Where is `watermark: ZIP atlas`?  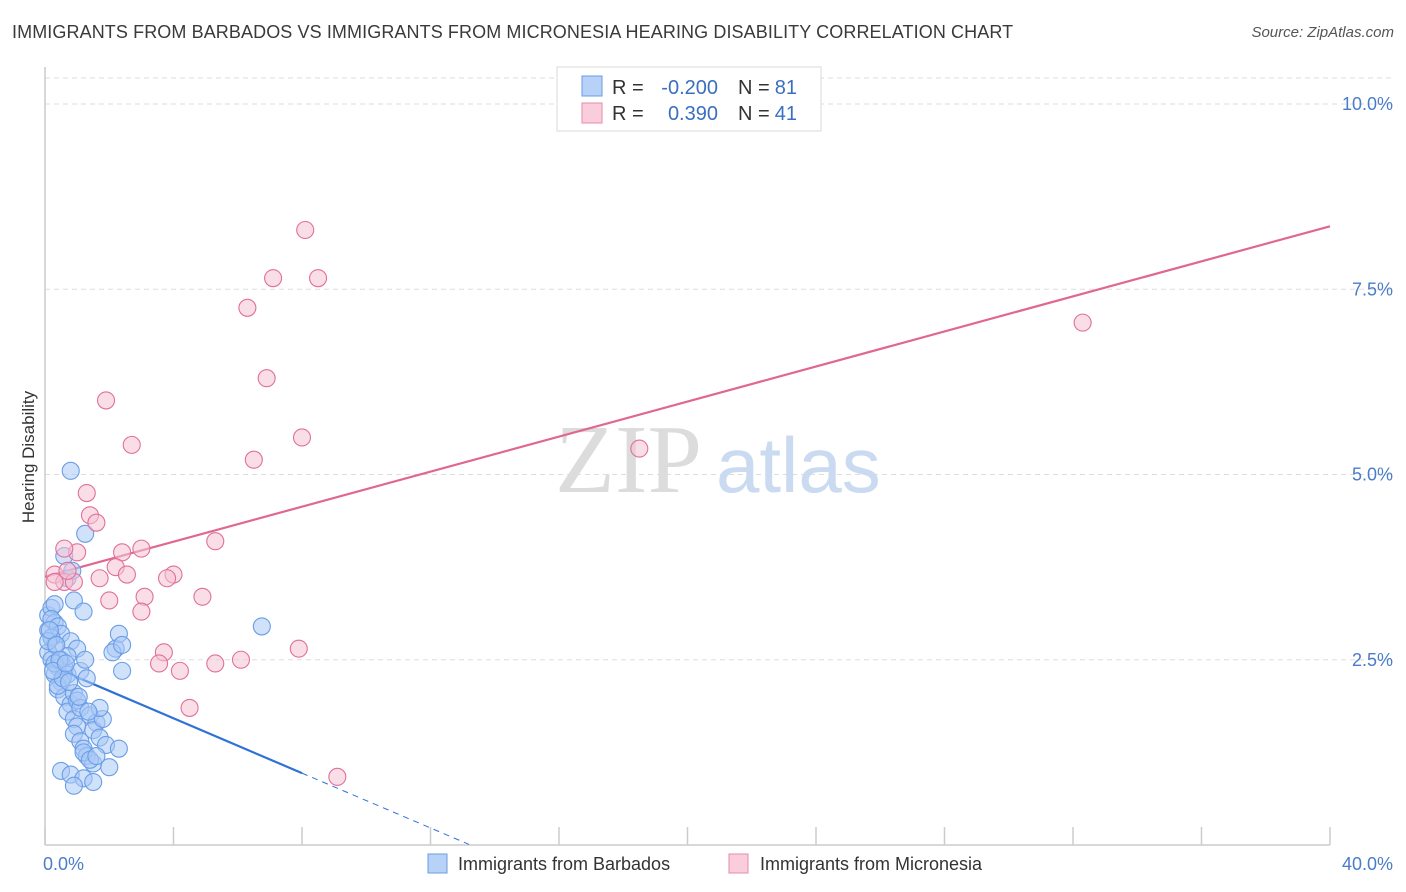 watermark: ZIP atlas is located at coordinates (718, 460).